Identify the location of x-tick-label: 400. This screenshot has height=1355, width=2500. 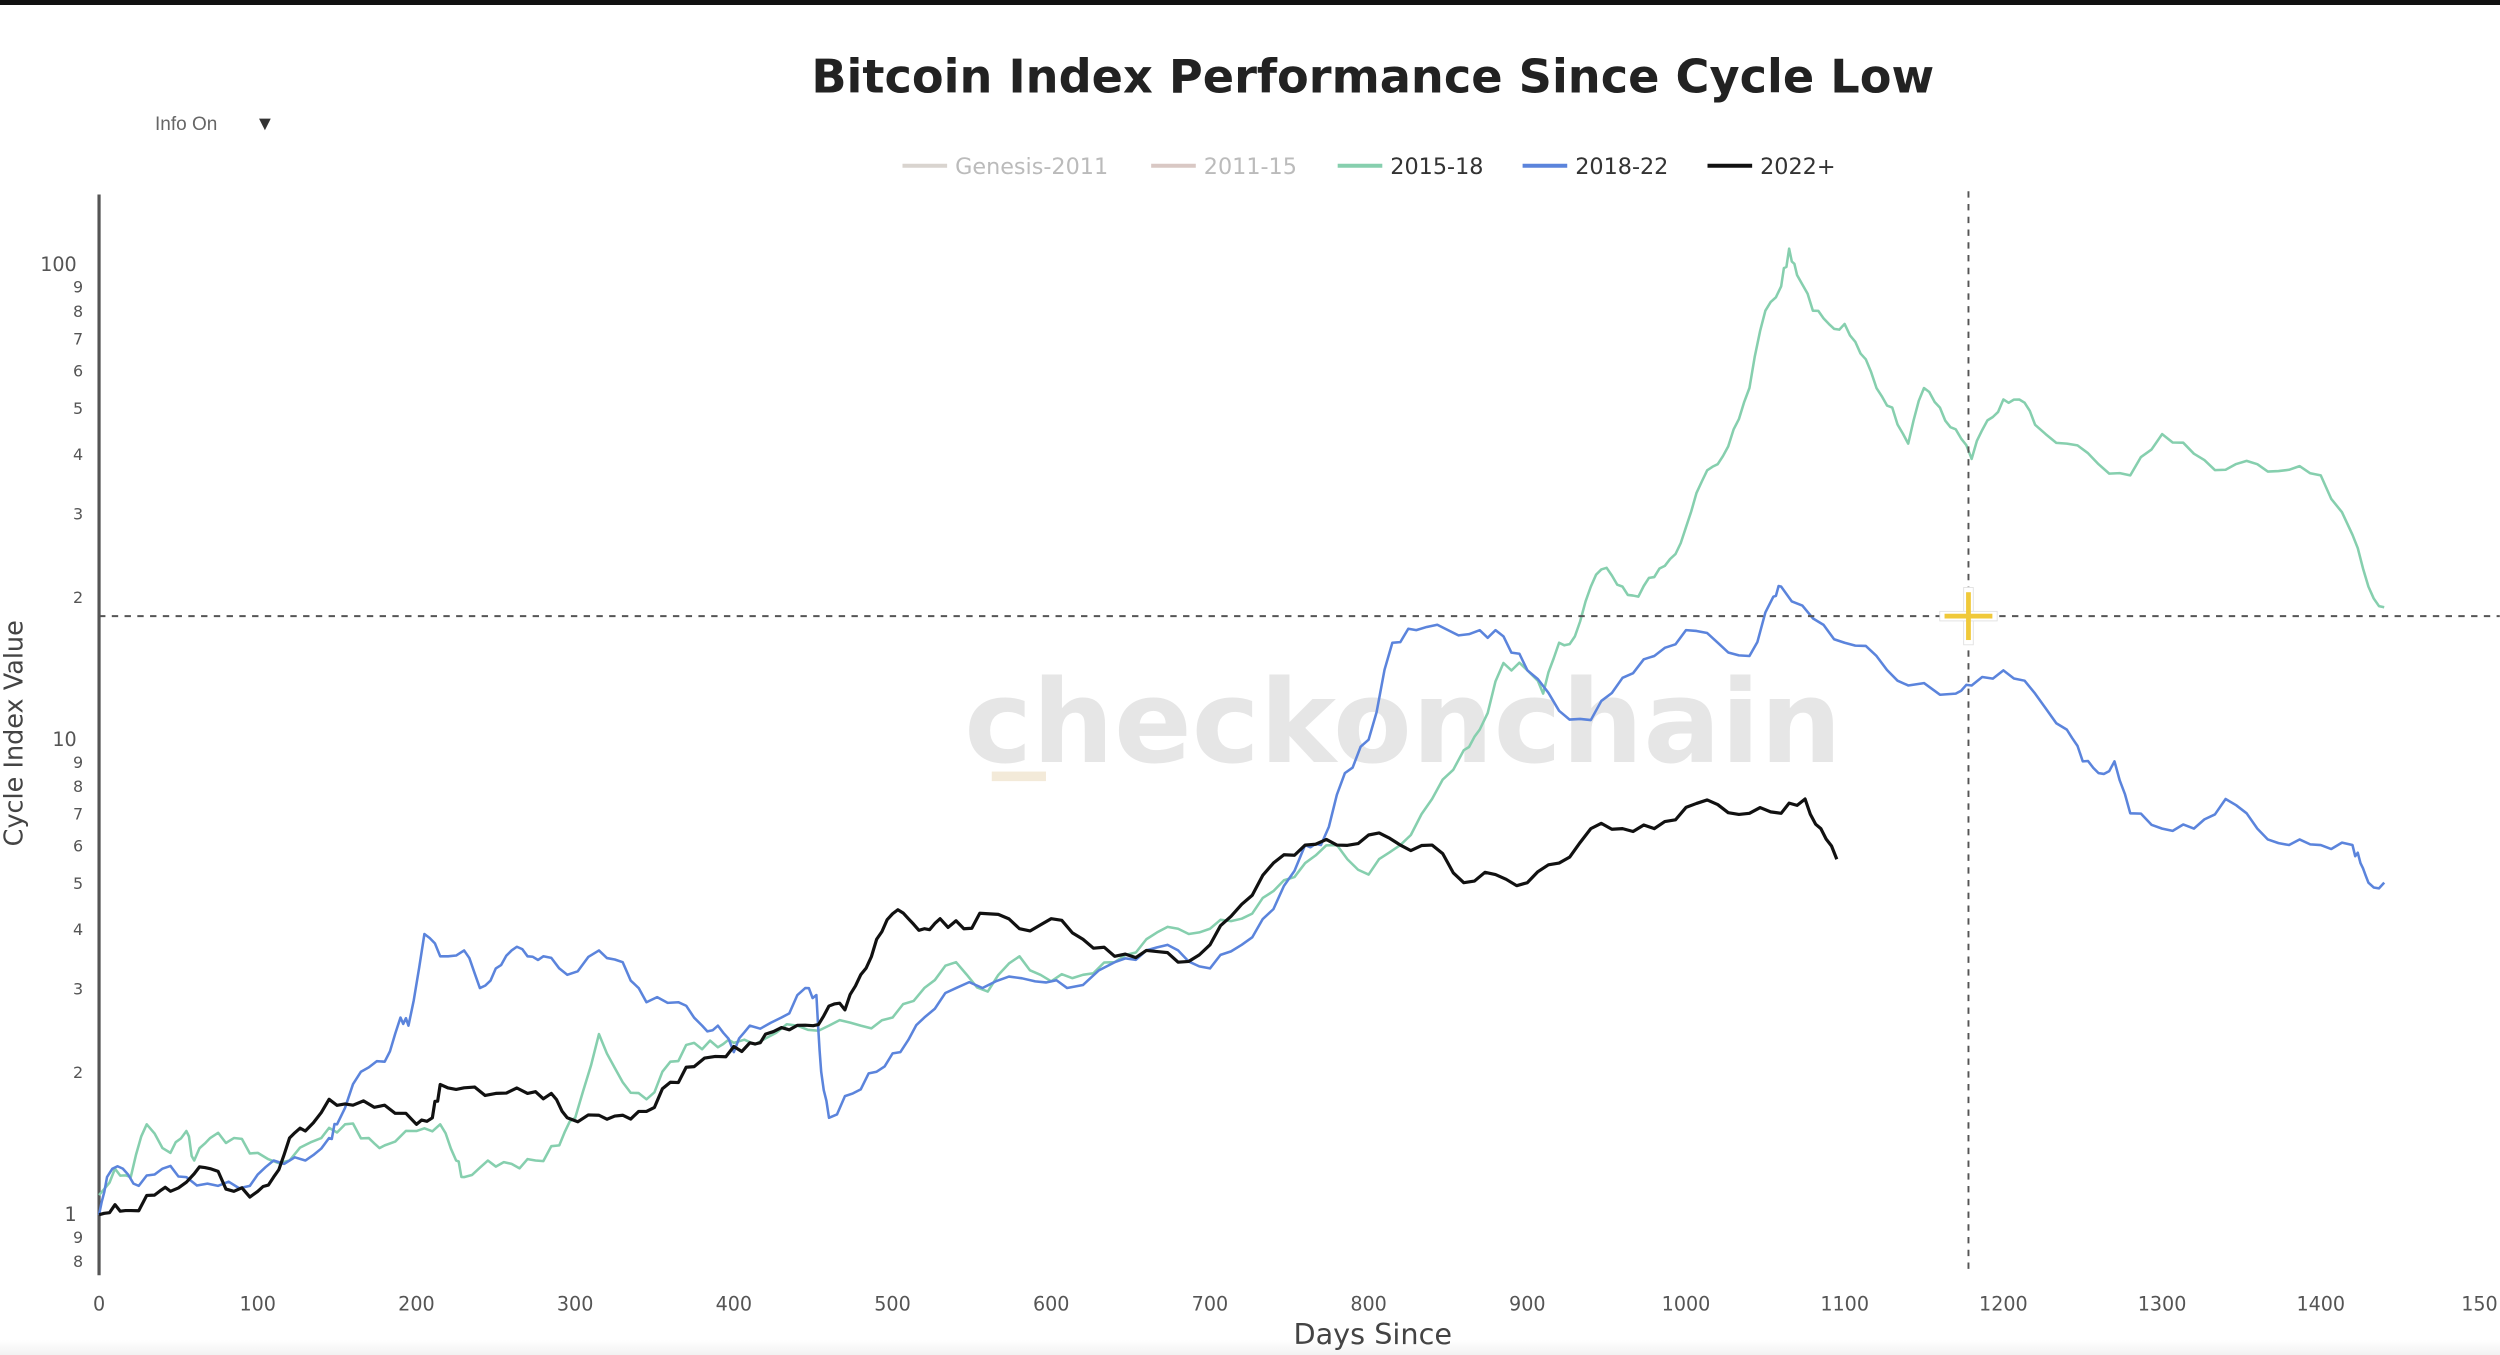
(734, 1303).